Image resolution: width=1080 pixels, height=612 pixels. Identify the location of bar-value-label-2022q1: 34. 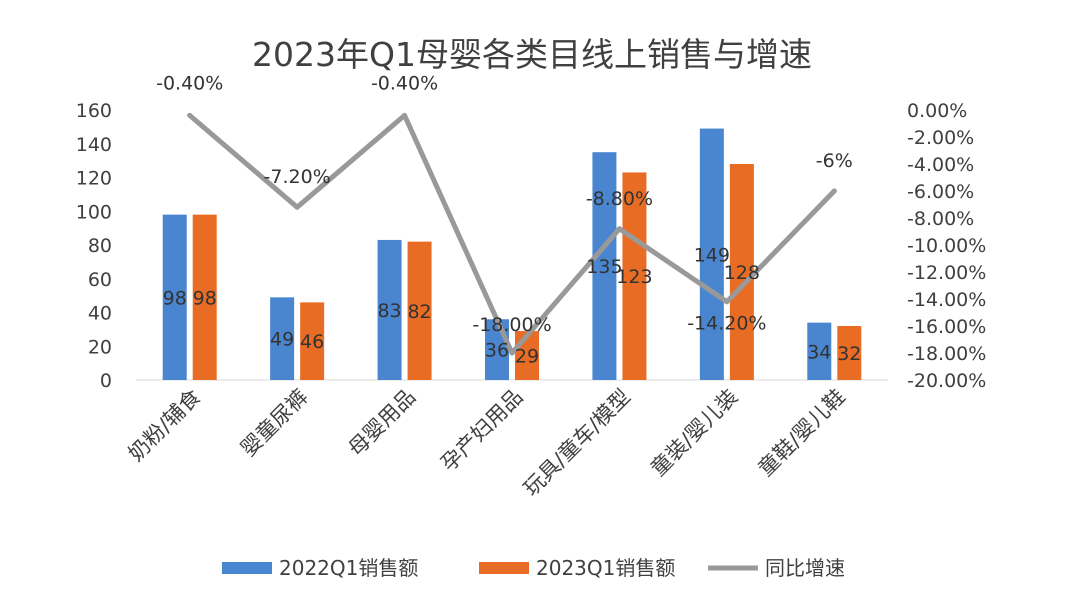
(819, 352).